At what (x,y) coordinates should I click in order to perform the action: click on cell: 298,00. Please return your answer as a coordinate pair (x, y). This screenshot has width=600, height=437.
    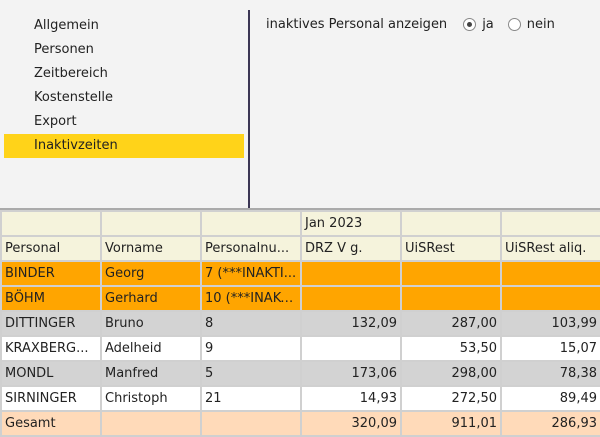
    Looking at the image, I should click on (451, 373).